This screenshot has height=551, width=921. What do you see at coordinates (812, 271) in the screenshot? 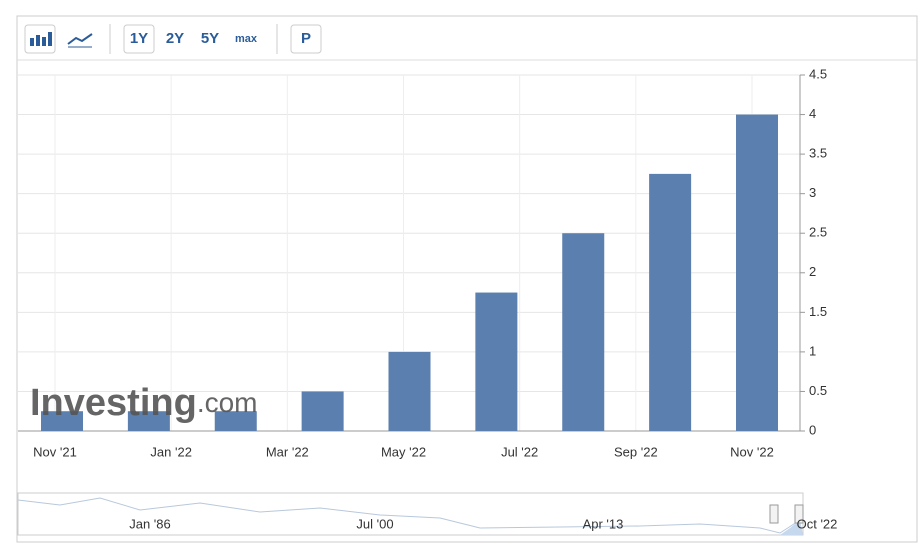
I see `y-tick-label: 2` at bounding box center [812, 271].